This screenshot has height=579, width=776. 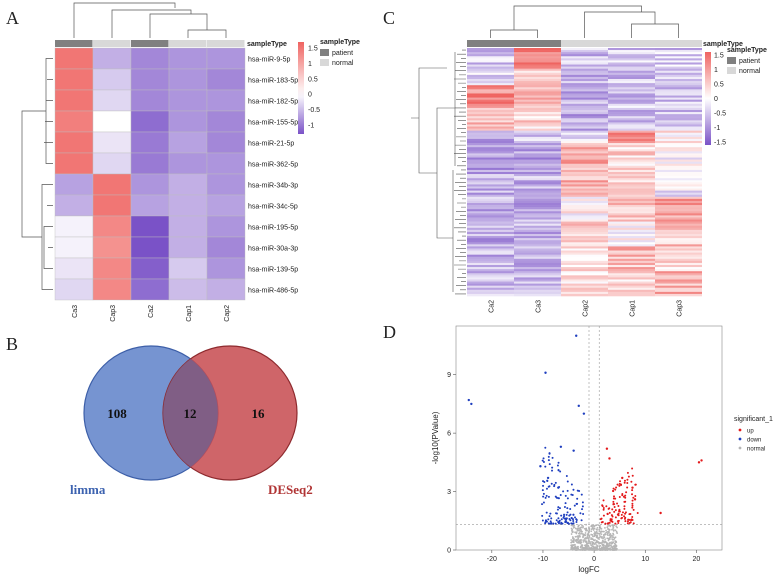 I want to click on column-label: Cap1, so click(x=633, y=308).